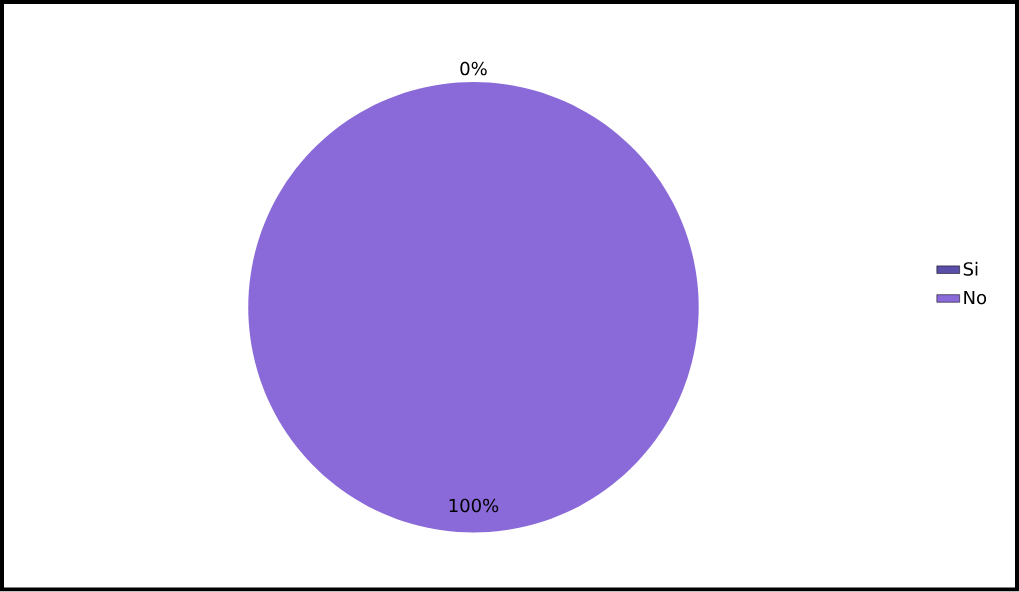  What do you see at coordinates (474, 505) in the screenshot?
I see `data-label: 100%` at bounding box center [474, 505].